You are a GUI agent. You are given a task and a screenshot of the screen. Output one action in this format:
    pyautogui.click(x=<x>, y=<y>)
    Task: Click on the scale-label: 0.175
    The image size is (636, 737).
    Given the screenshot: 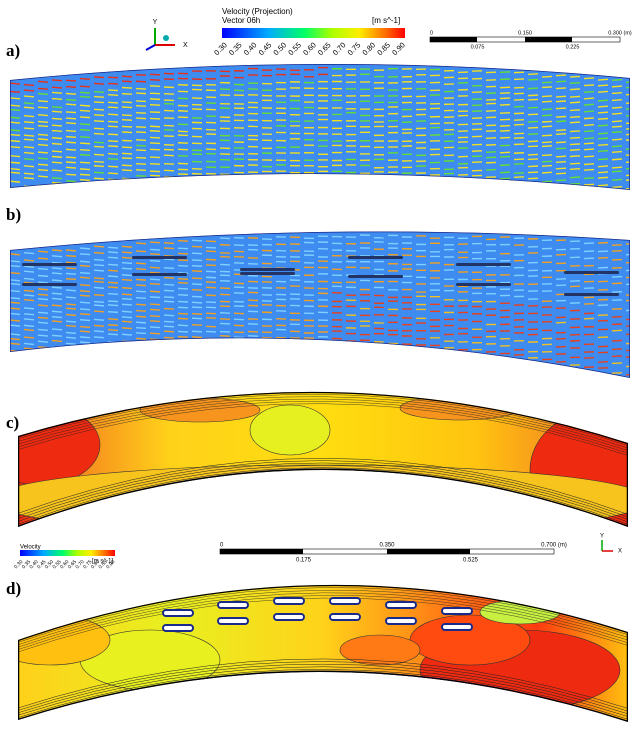 What is the action you would take?
    pyautogui.click(x=304, y=561)
    